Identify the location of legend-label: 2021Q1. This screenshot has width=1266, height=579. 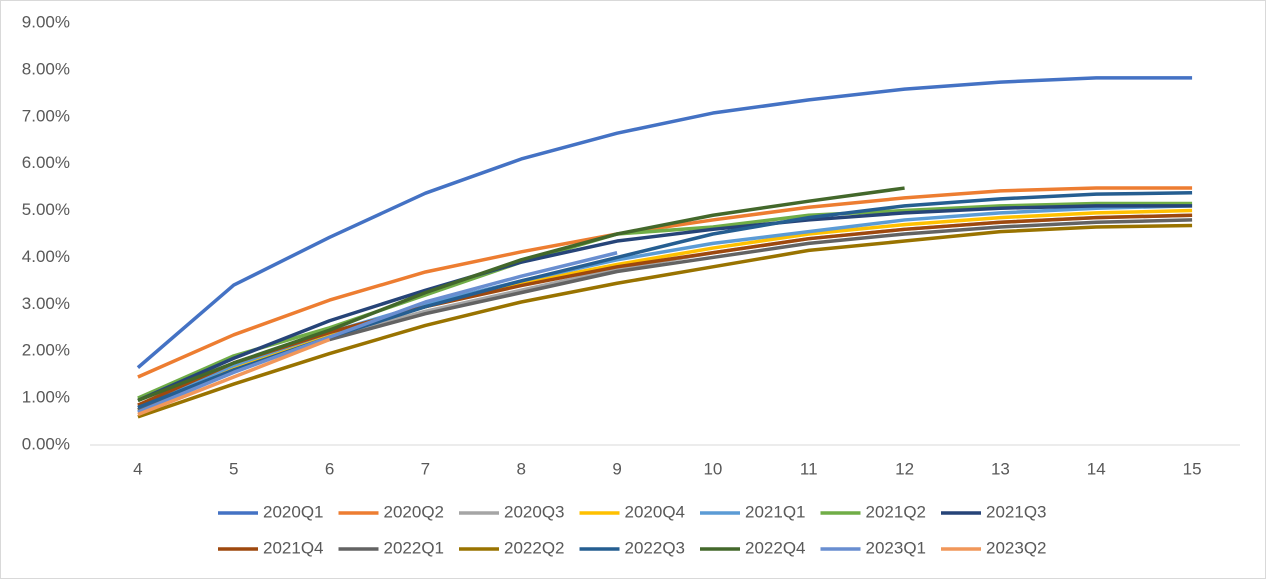
(775, 511).